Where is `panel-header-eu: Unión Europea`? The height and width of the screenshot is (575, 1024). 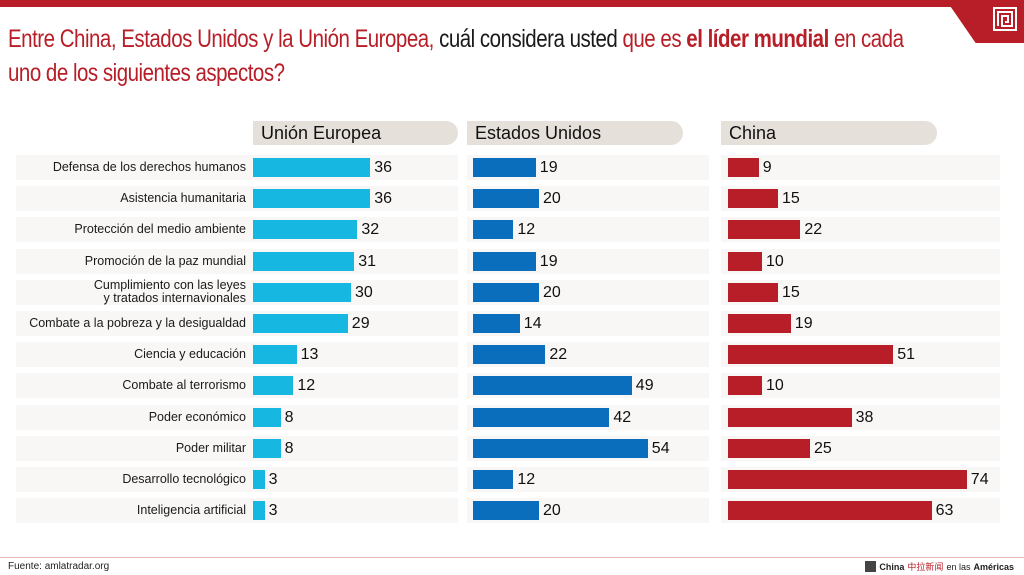
panel-header-eu: Unión Europea is located at coordinates (355, 133).